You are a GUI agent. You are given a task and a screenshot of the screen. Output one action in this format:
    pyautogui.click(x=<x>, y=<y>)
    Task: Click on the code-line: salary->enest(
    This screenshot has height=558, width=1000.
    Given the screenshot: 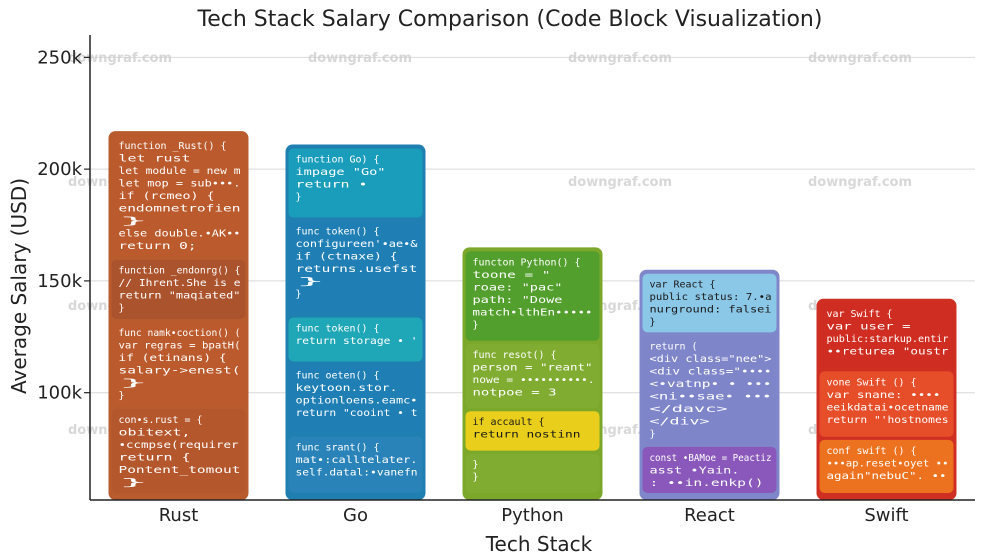 What is the action you would take?
    pyautogui.click(x=180, y=370)
    